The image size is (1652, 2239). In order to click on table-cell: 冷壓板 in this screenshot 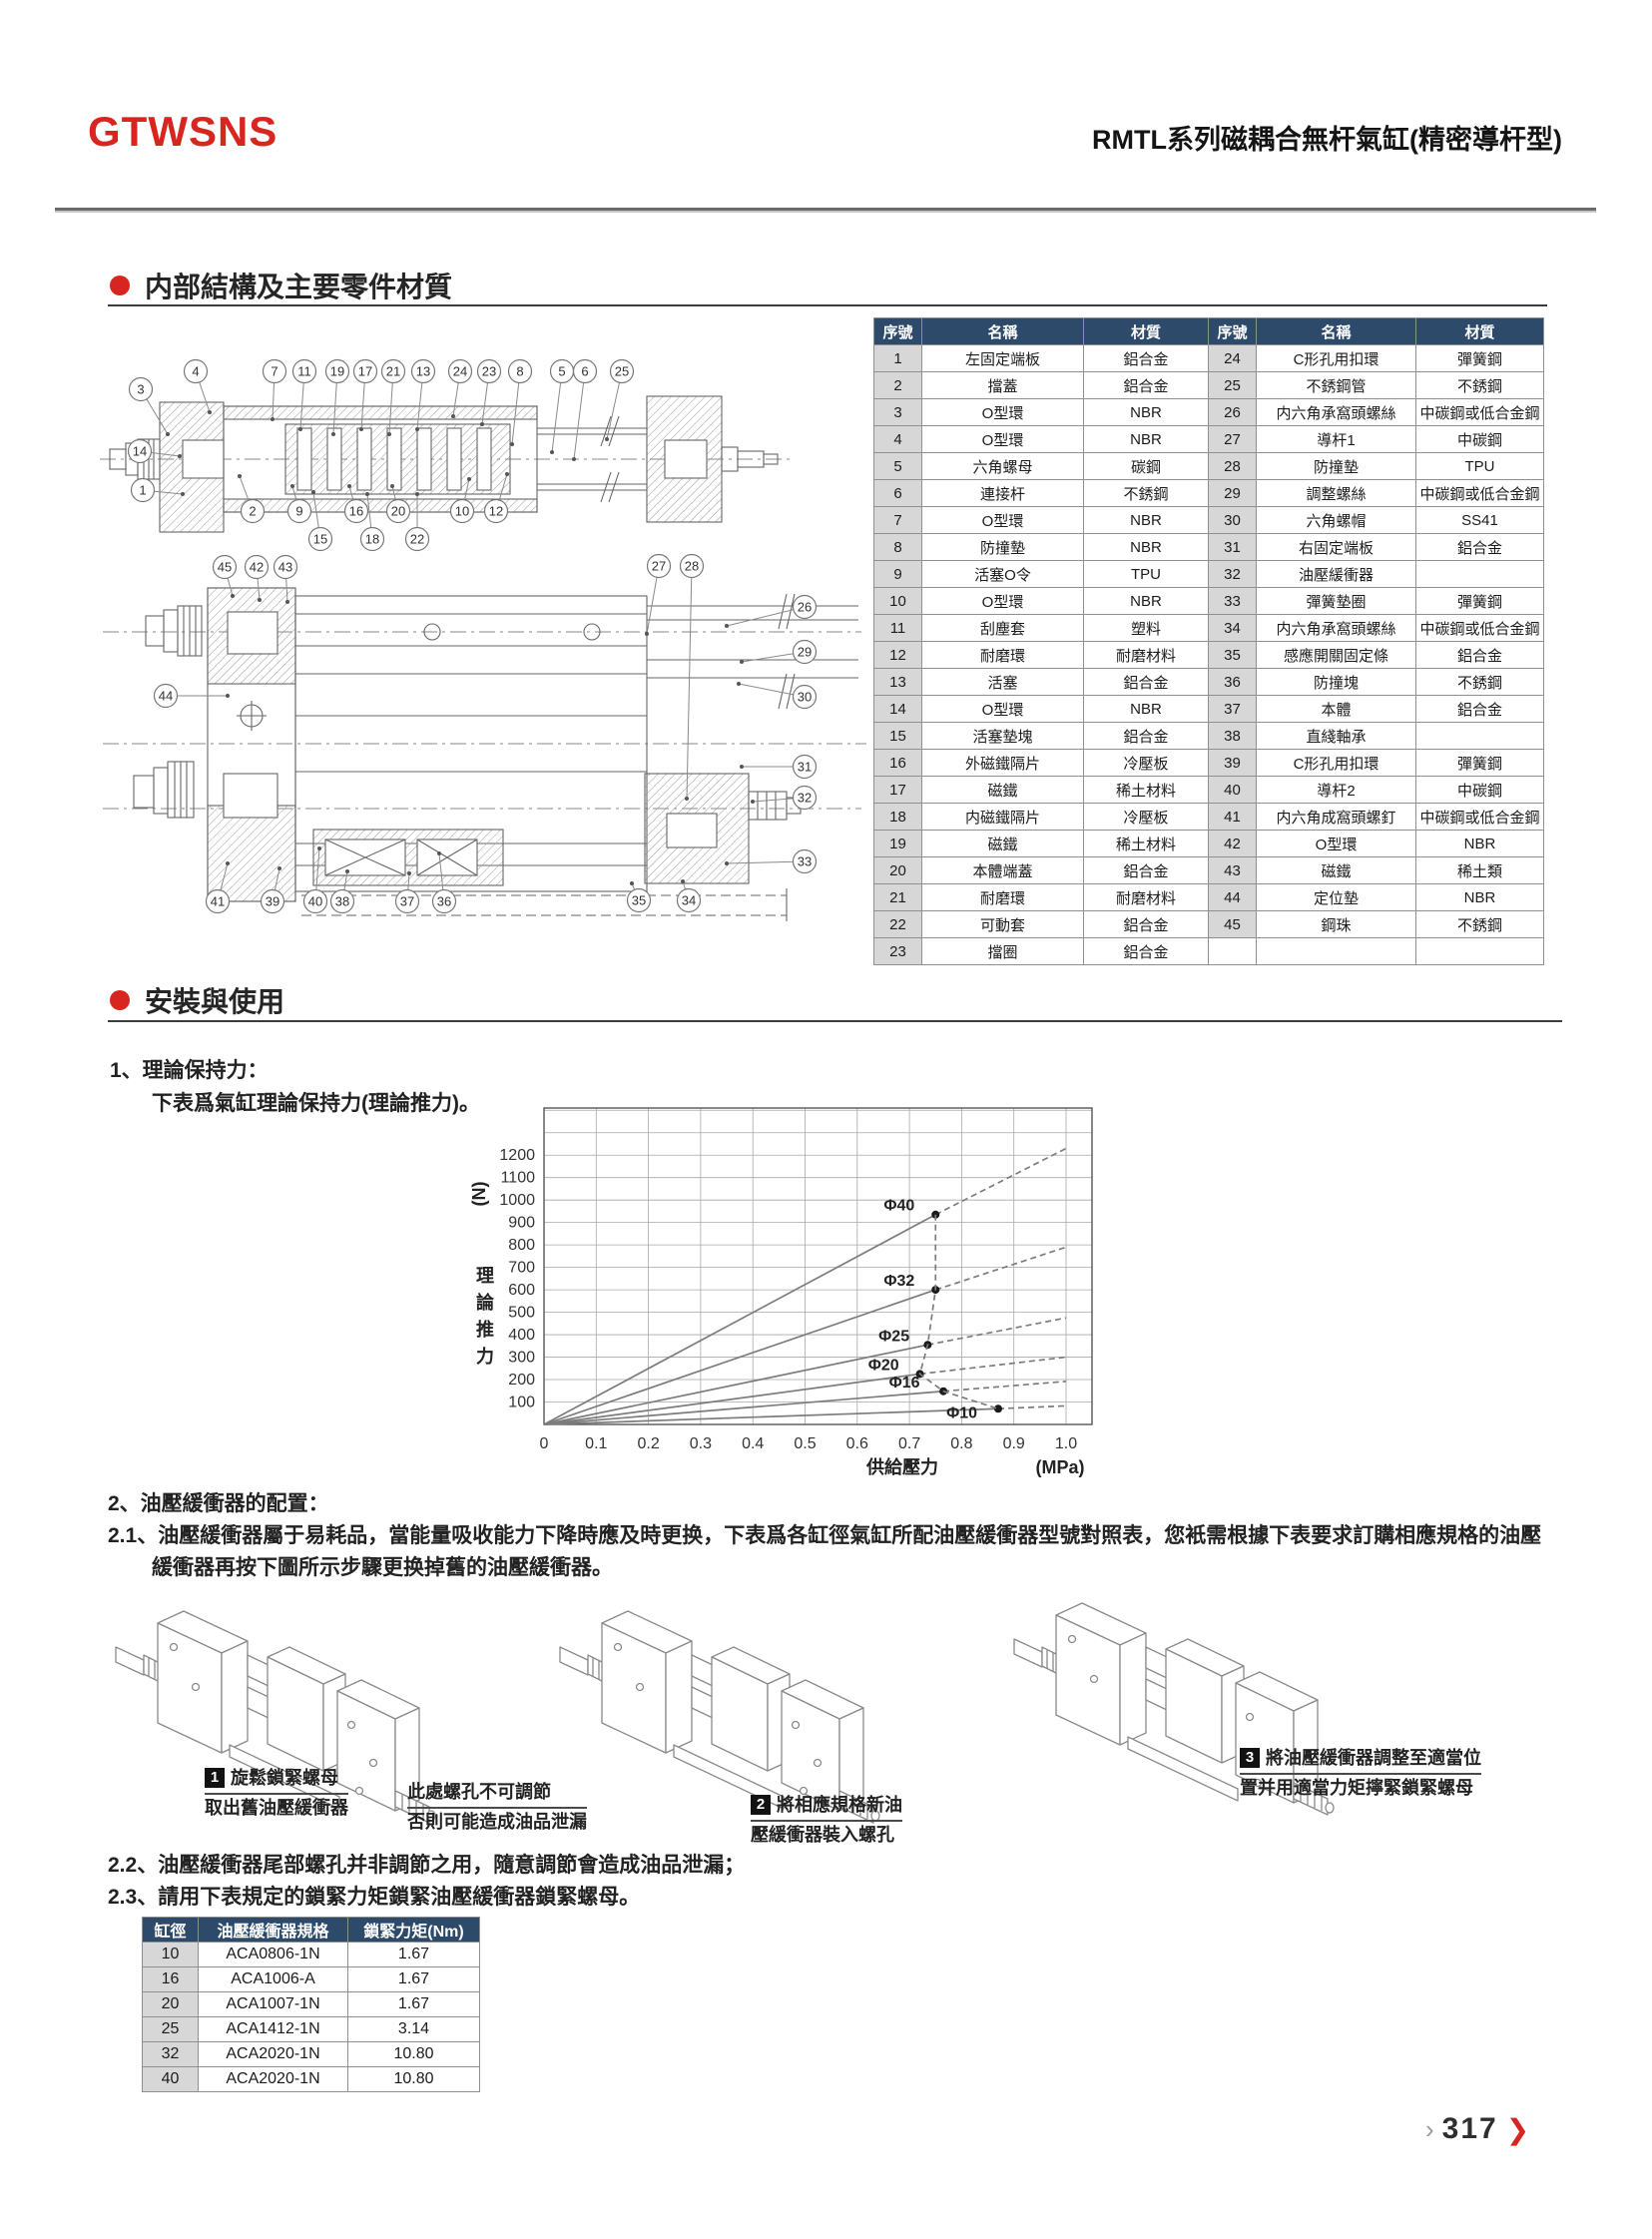, I will do `click(1146, 817)`.